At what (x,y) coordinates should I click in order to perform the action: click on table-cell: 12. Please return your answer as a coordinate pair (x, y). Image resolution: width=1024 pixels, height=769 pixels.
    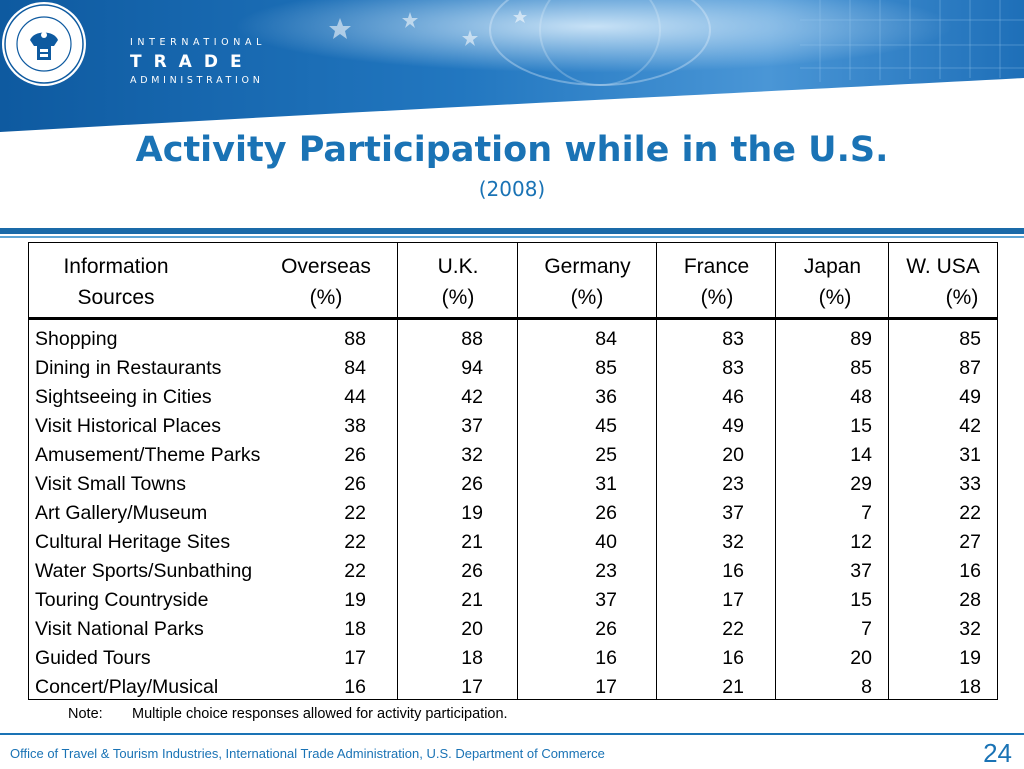
    Looking at the image, I should click on (861, 542).